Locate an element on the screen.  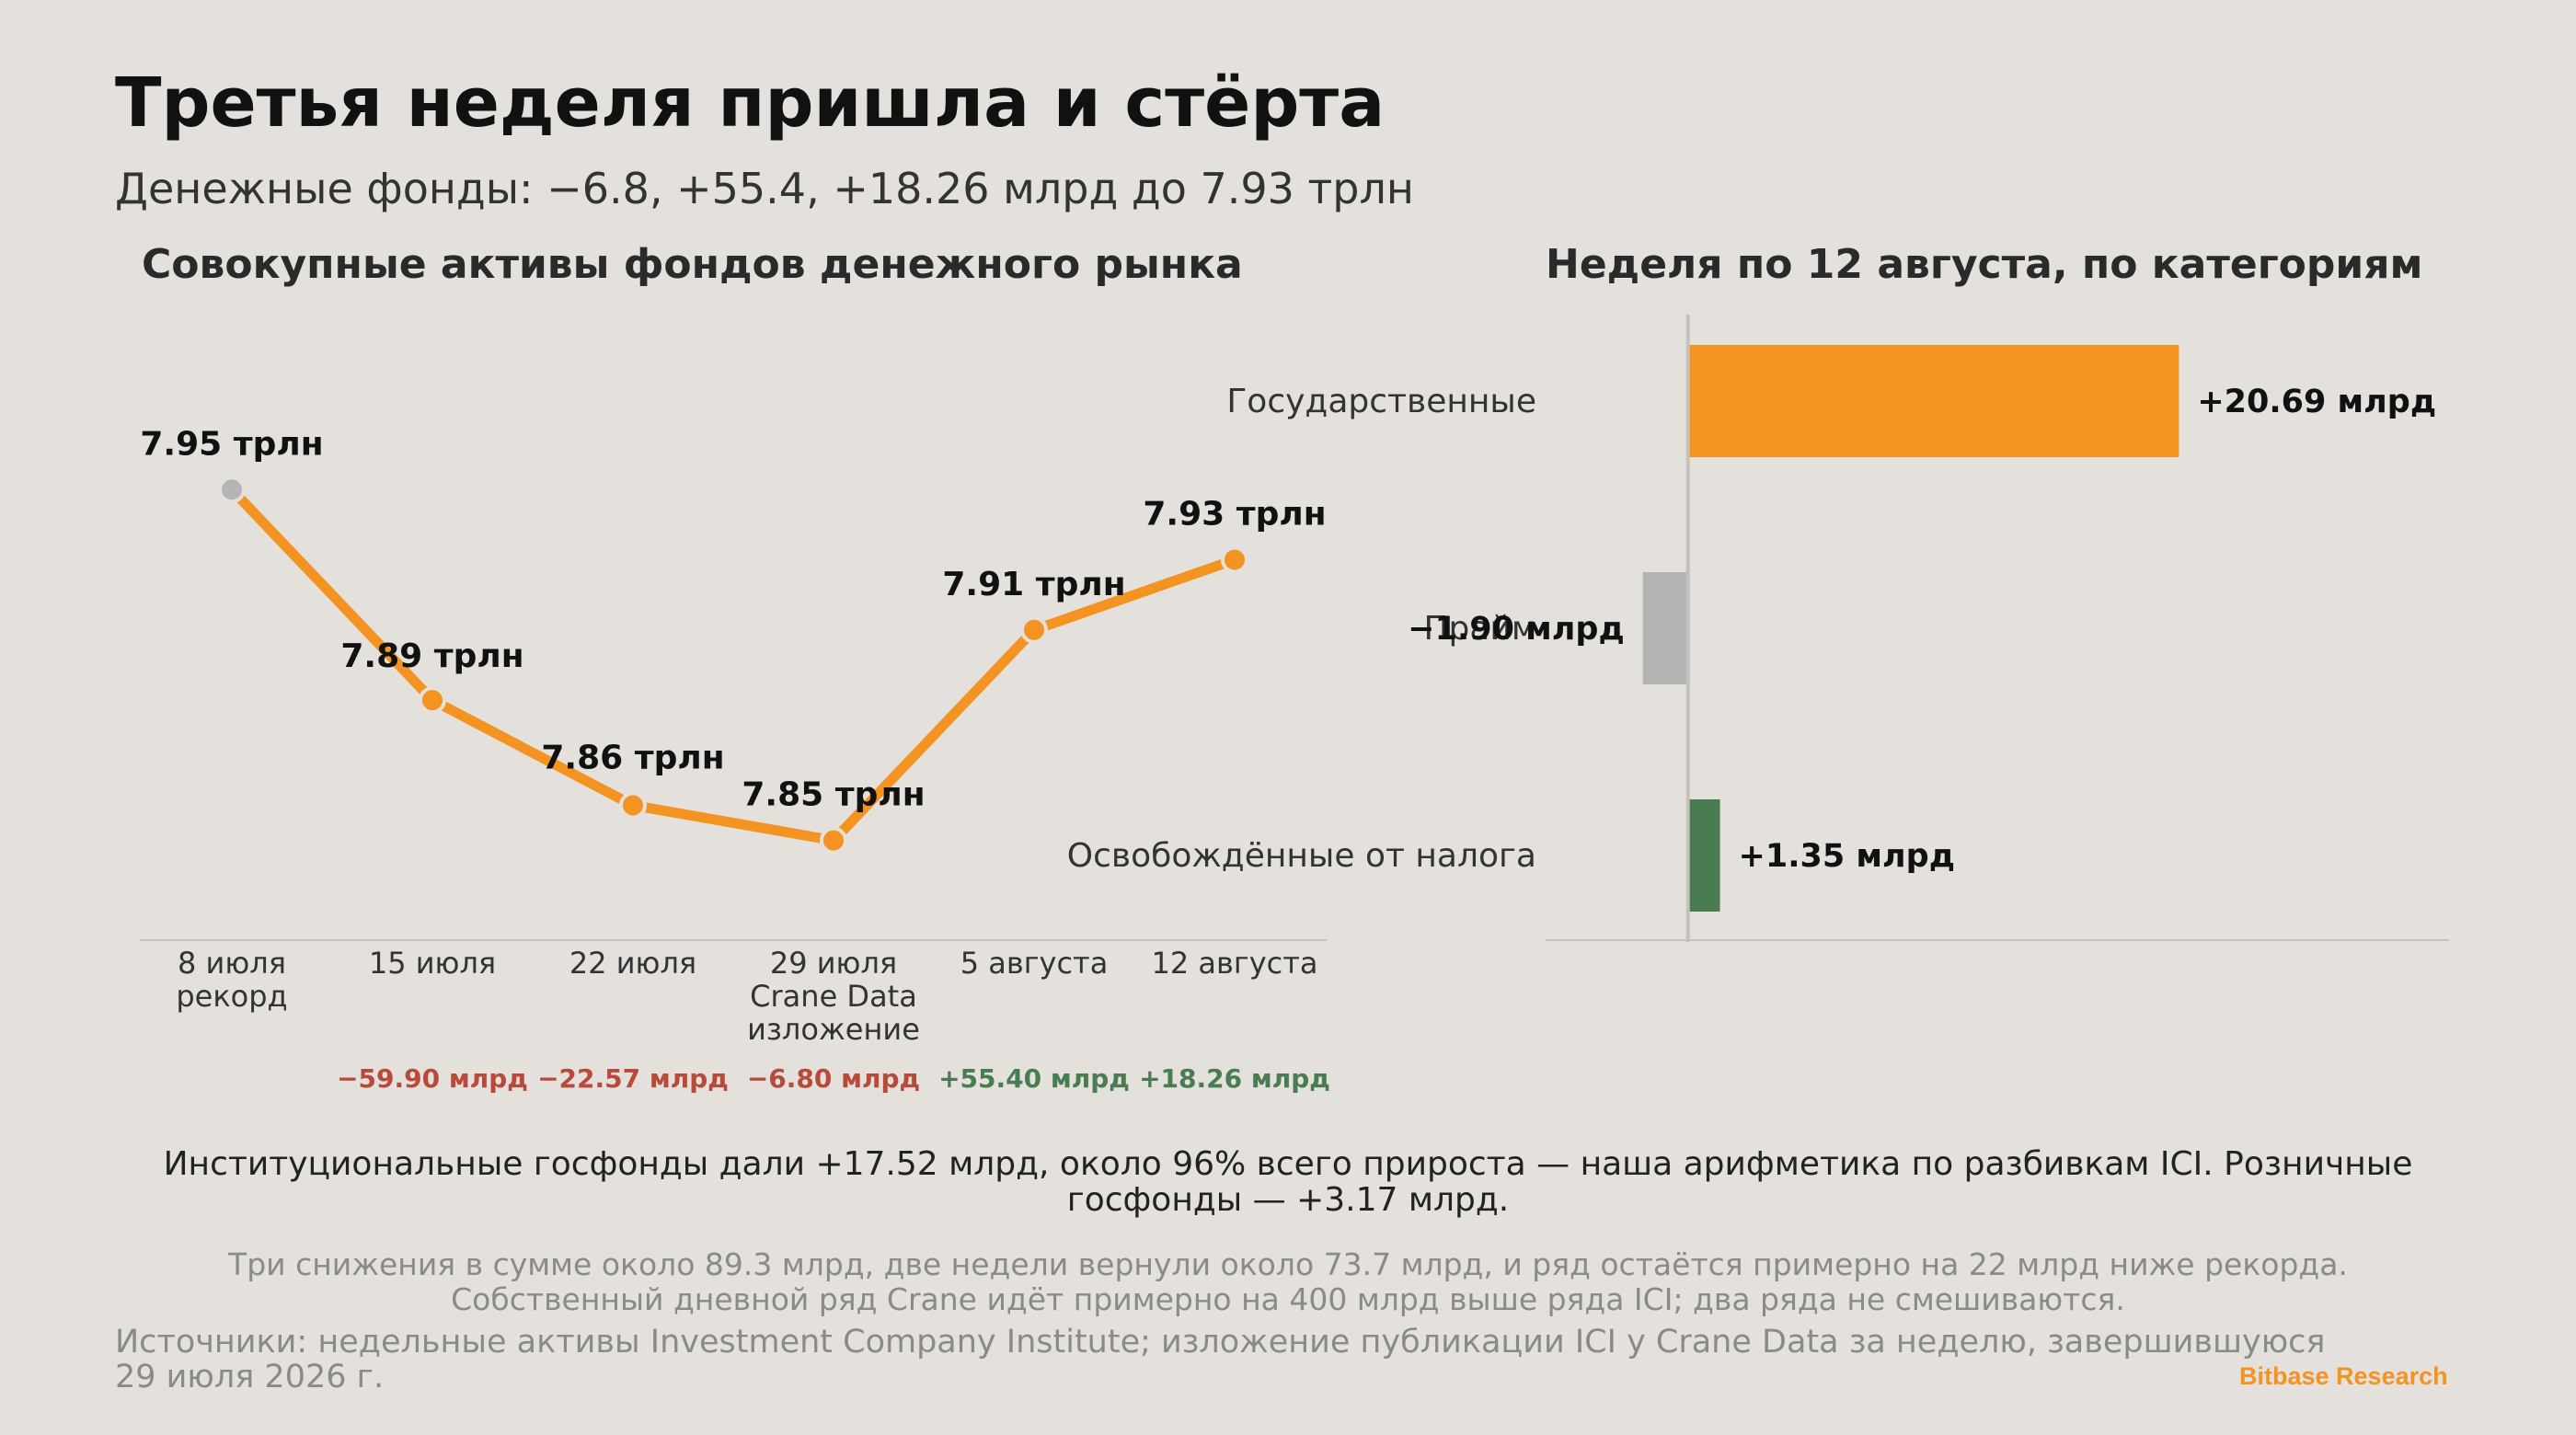
data-label: 7.93 трлн is located at coordinates (1234, 515).